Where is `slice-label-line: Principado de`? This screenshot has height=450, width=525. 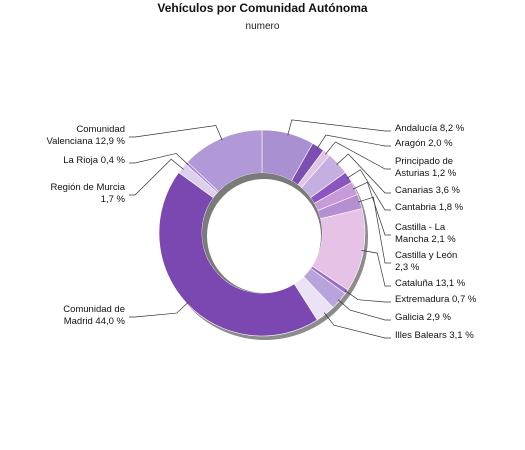 slice-label-line: Principado de is located at coordinates (424, 161).